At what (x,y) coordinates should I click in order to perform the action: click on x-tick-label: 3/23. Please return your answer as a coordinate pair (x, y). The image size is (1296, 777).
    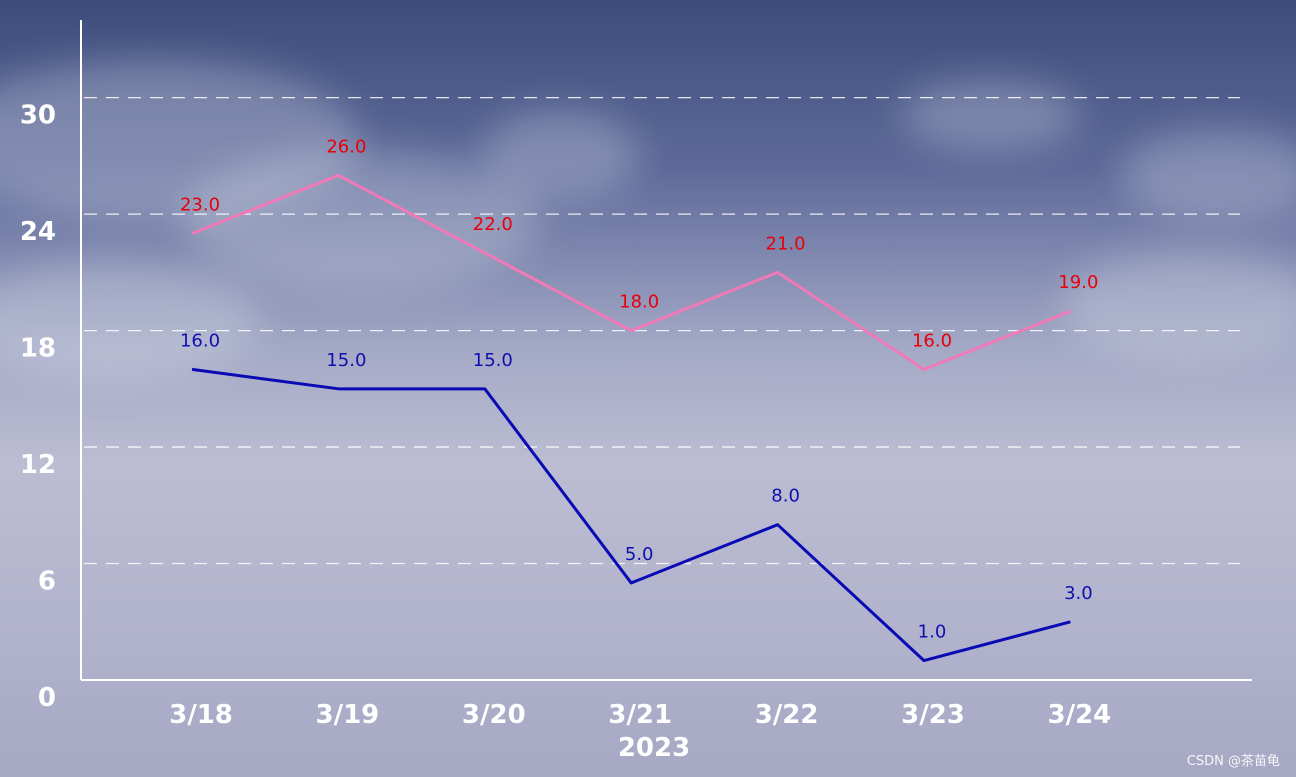
    Looking at the image, I should click on (933, 715).